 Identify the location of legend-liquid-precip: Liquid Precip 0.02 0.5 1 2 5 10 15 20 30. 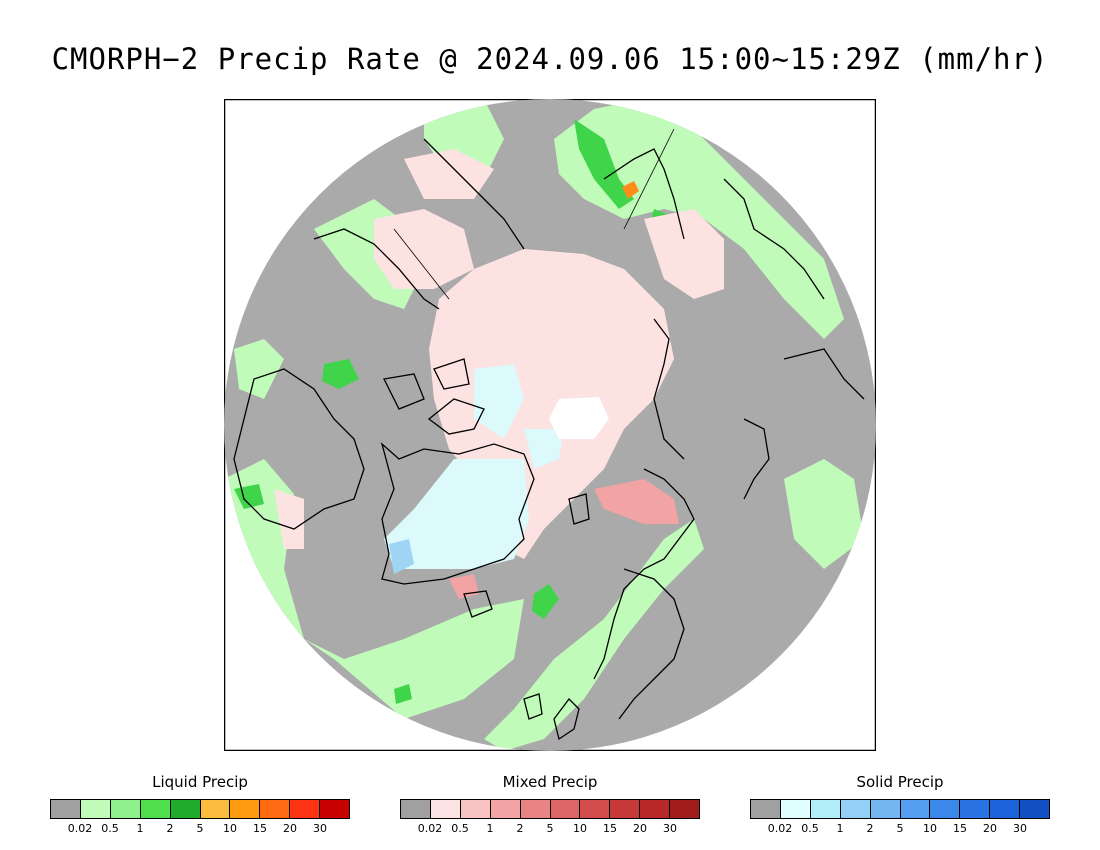
(200, 805).